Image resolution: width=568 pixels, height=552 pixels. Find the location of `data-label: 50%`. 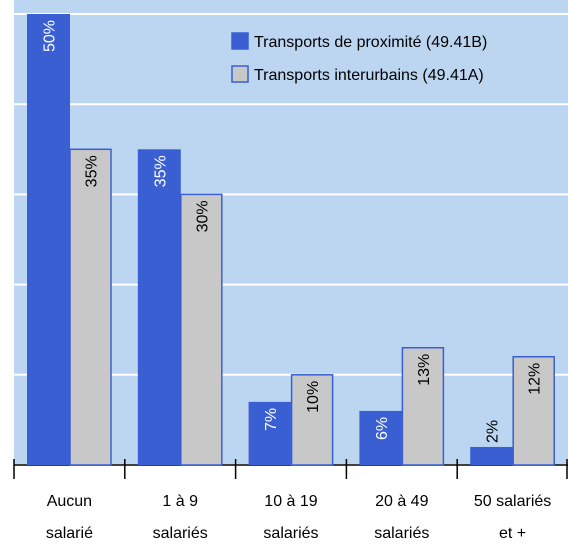

data-label: 50% is located at coordinates (50, 36).